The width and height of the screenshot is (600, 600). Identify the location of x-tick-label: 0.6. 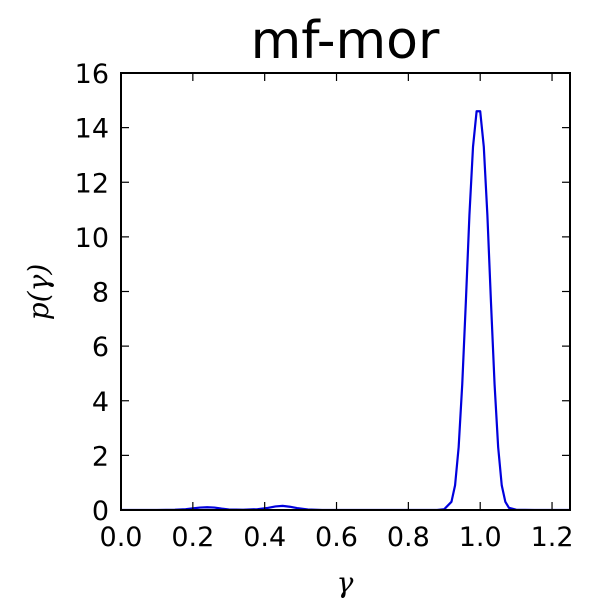
(336, 537).